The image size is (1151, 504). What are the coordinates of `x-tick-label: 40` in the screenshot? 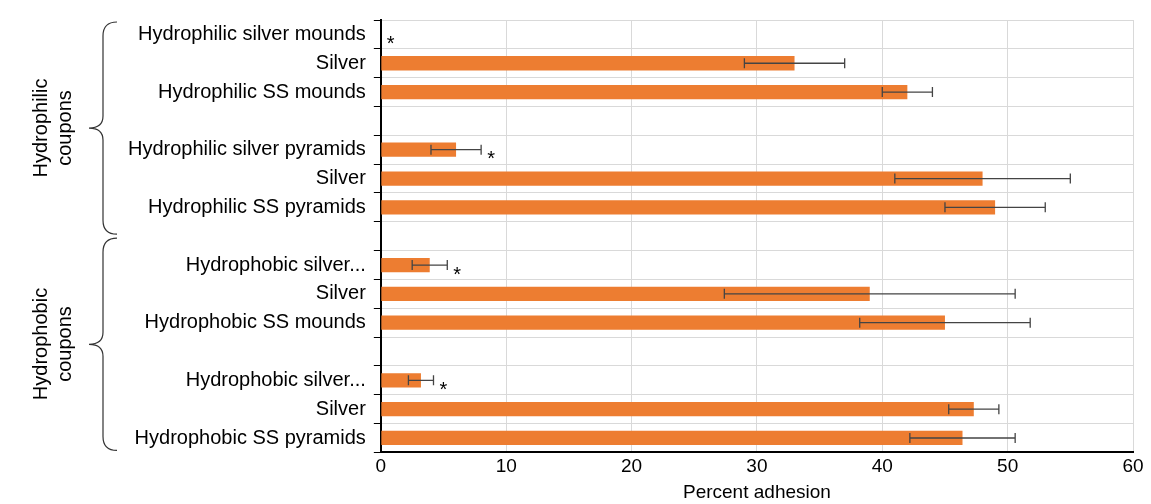 It's located at (882, 466).